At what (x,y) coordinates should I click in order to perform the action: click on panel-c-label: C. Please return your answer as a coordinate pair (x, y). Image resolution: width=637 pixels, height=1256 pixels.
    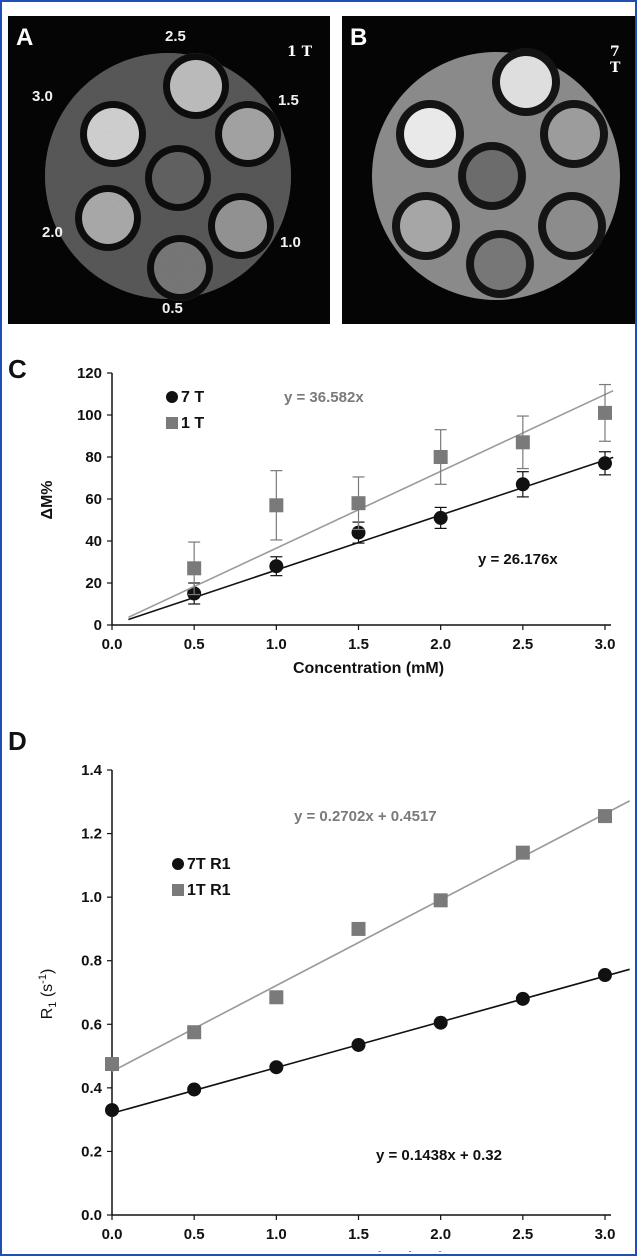
    Looking at the image, I should click on (17, 369).